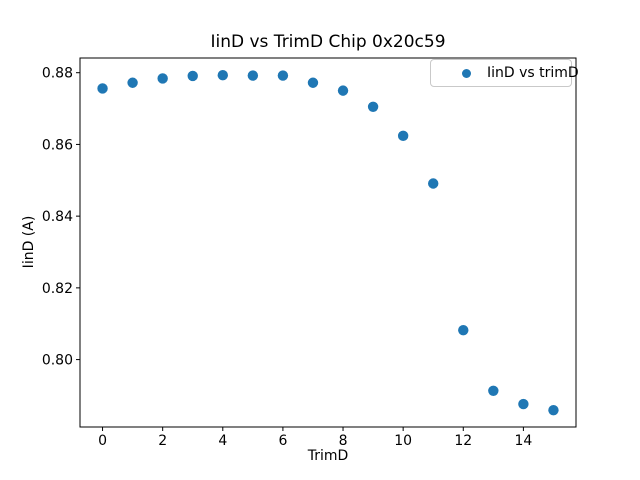 This screenshot has height=480, width=640. I want to click on x-tick-label: 8, so click(343, 441).